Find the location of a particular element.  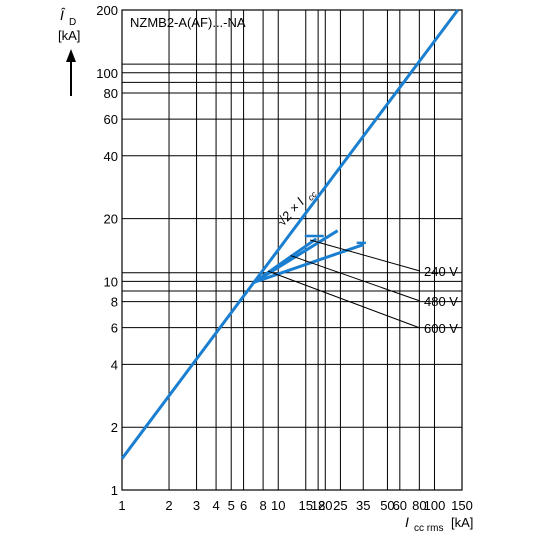

x-tick-label: 4 is located at coordinates (215, 505).